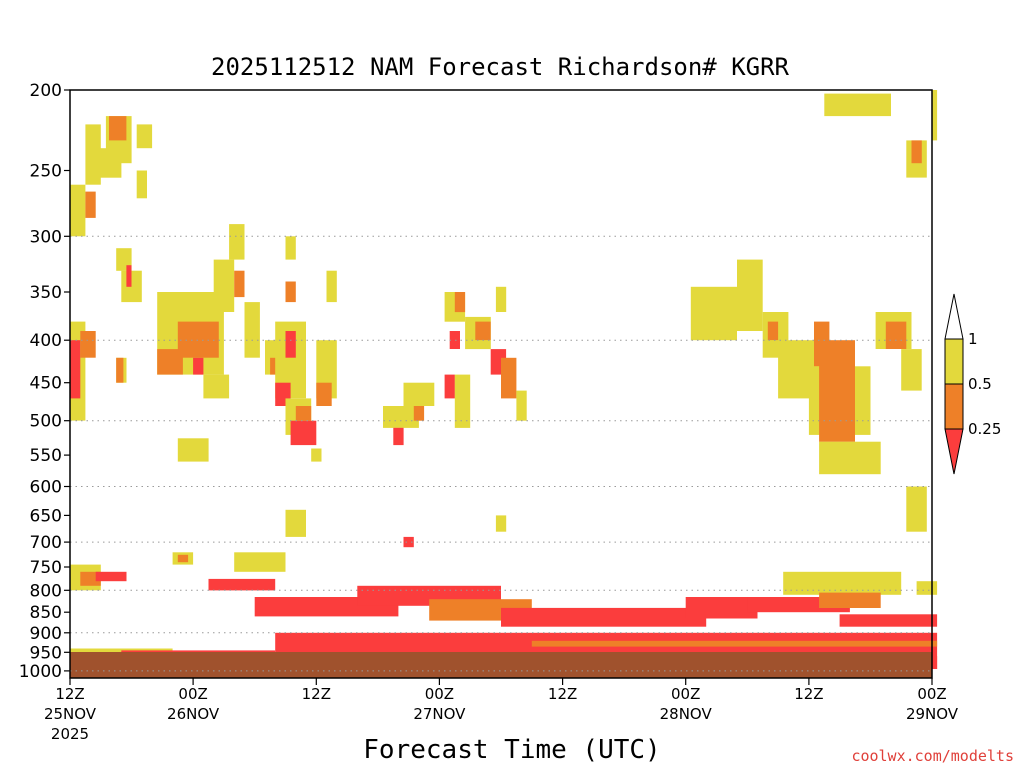  I want to click on credit-text: coolwx.com/modelts, so click(932, 756).